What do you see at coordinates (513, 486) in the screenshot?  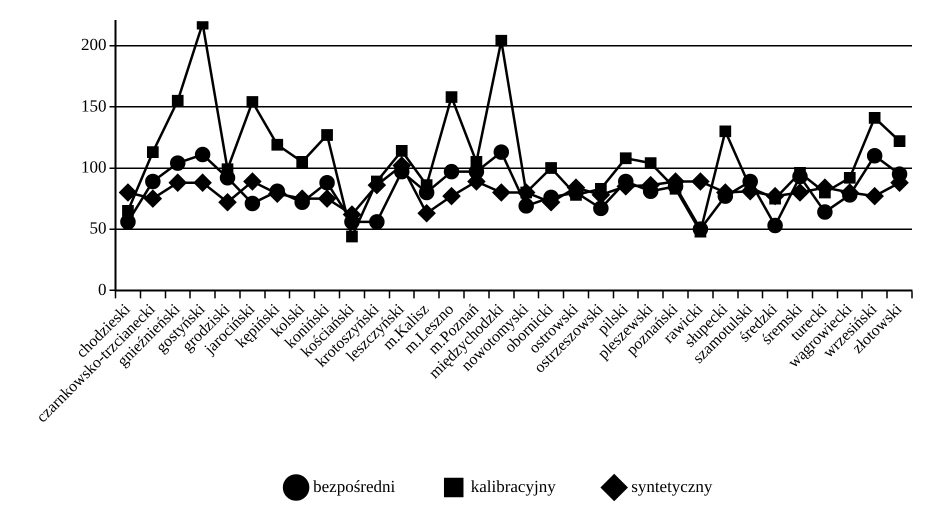 I see `legend-label: kalibracyjny` at bounding box center [513, 486].